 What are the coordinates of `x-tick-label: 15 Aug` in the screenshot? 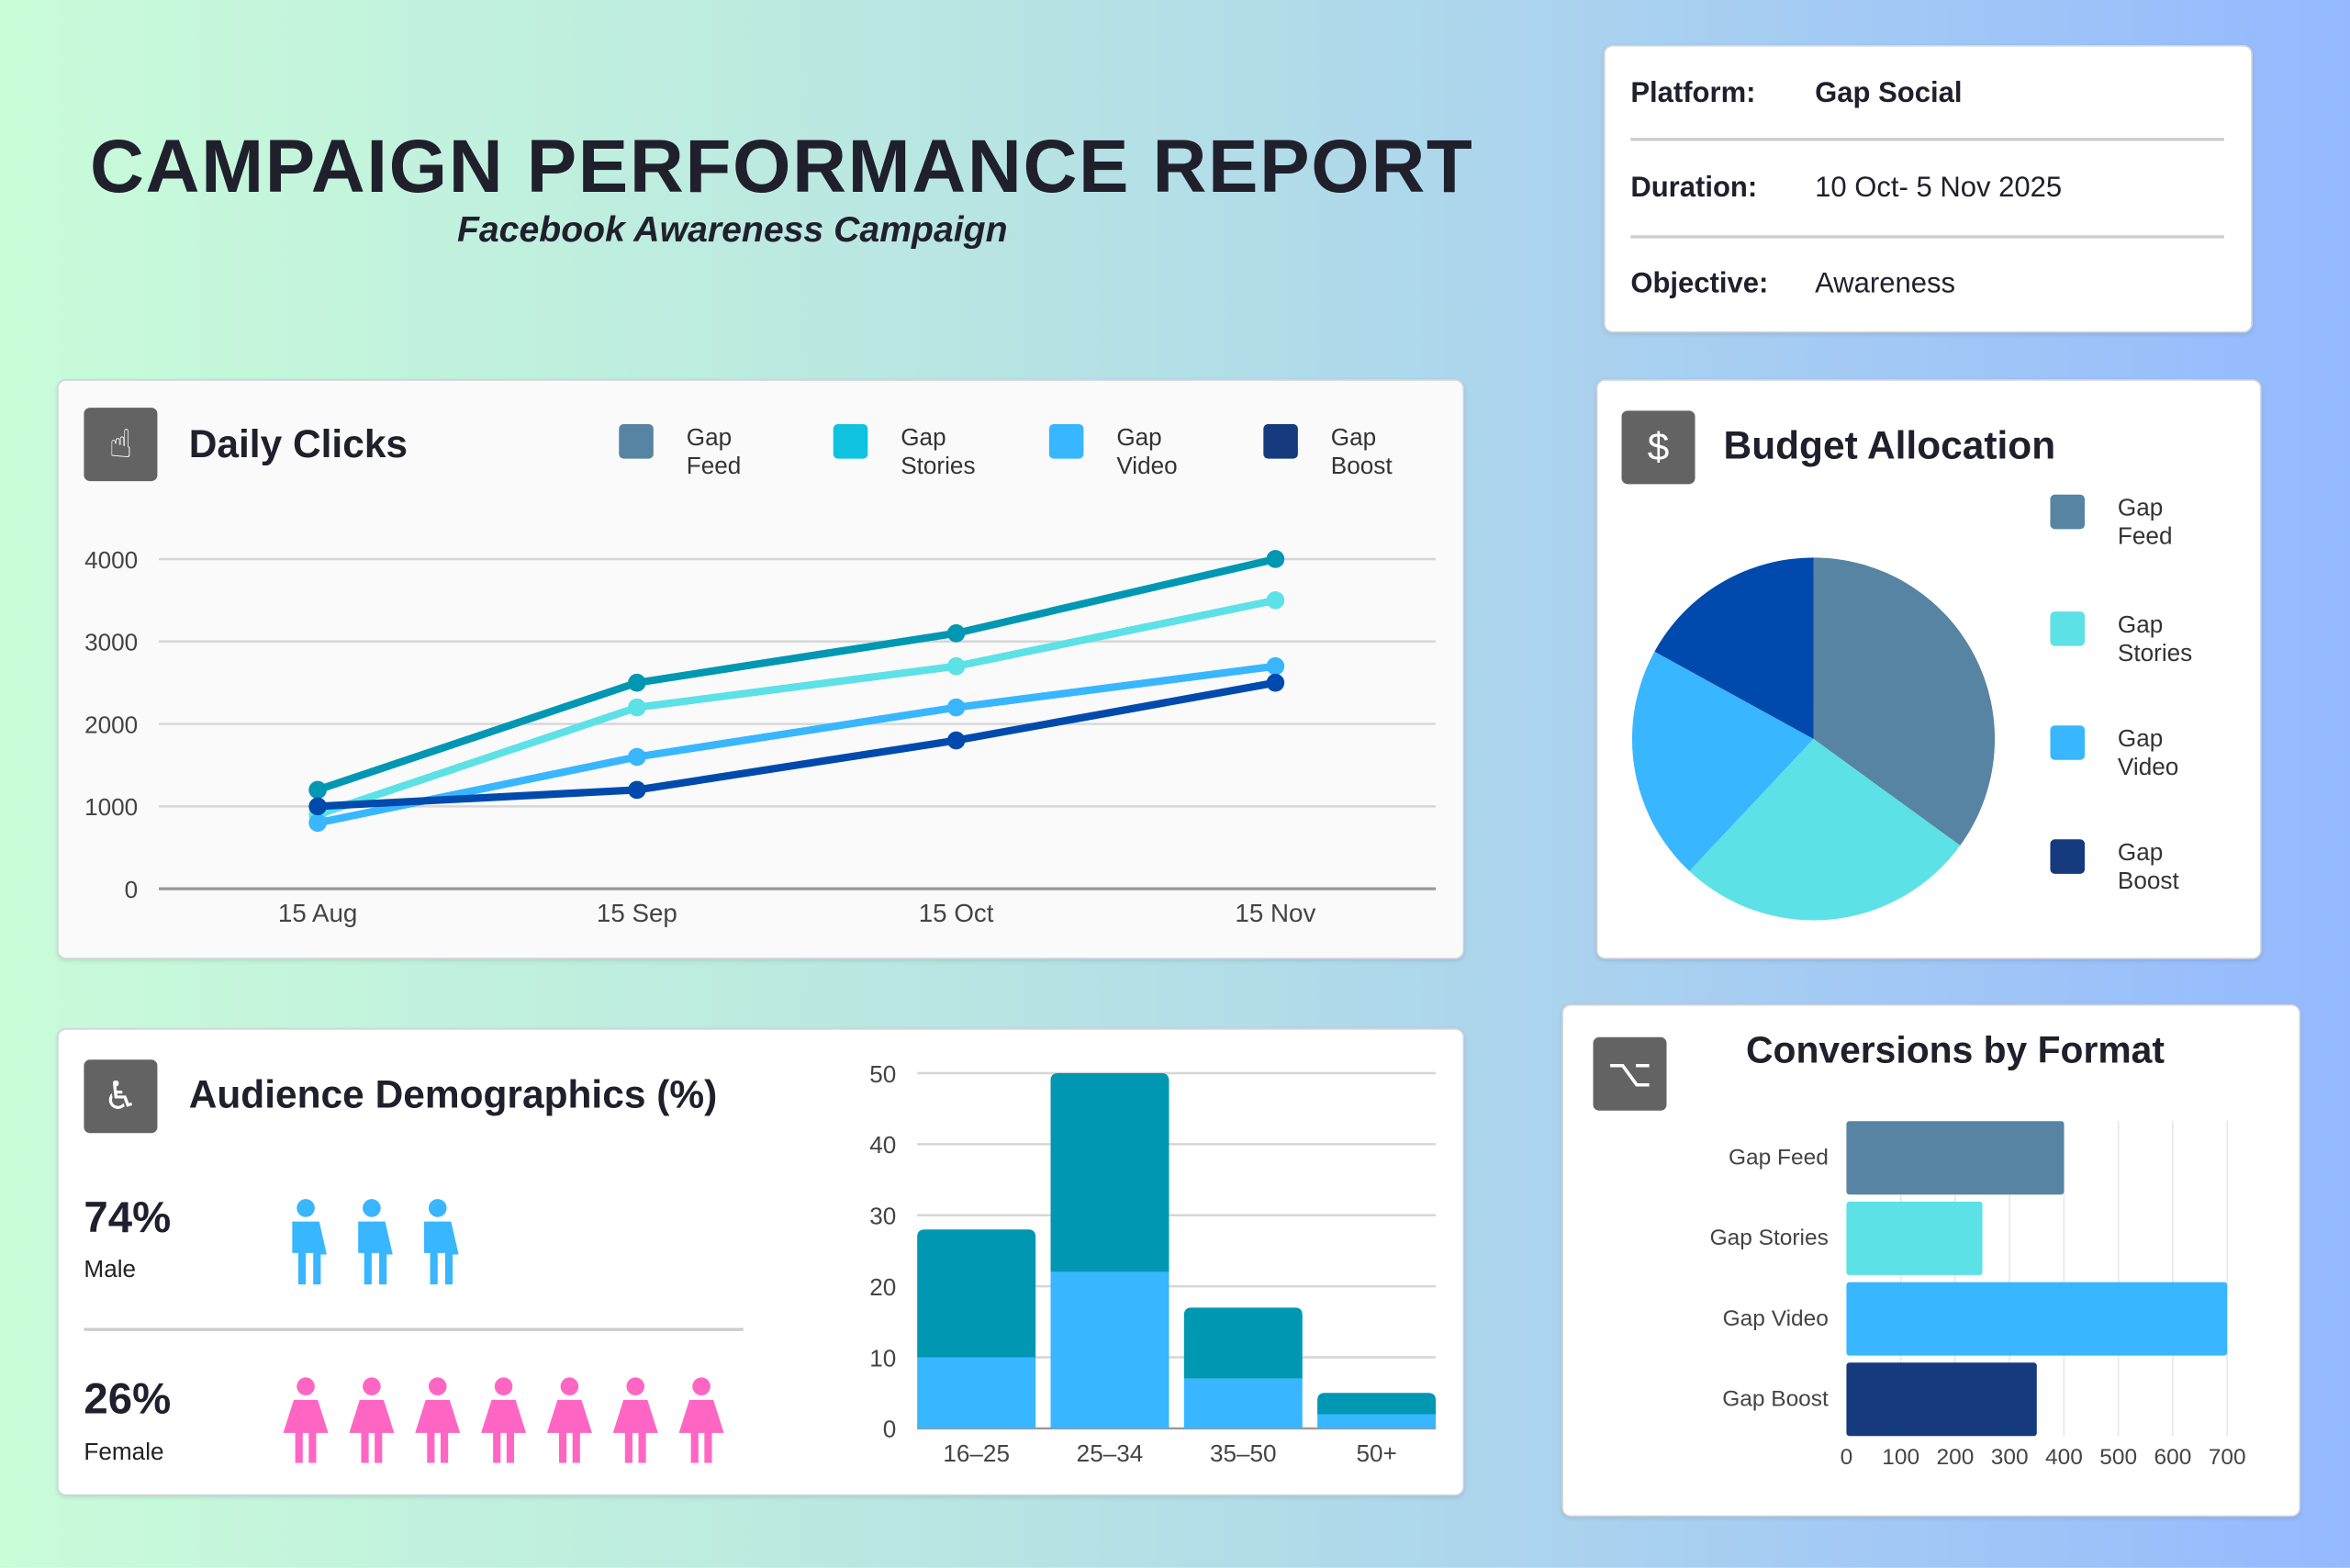 It's located at (317, 913).